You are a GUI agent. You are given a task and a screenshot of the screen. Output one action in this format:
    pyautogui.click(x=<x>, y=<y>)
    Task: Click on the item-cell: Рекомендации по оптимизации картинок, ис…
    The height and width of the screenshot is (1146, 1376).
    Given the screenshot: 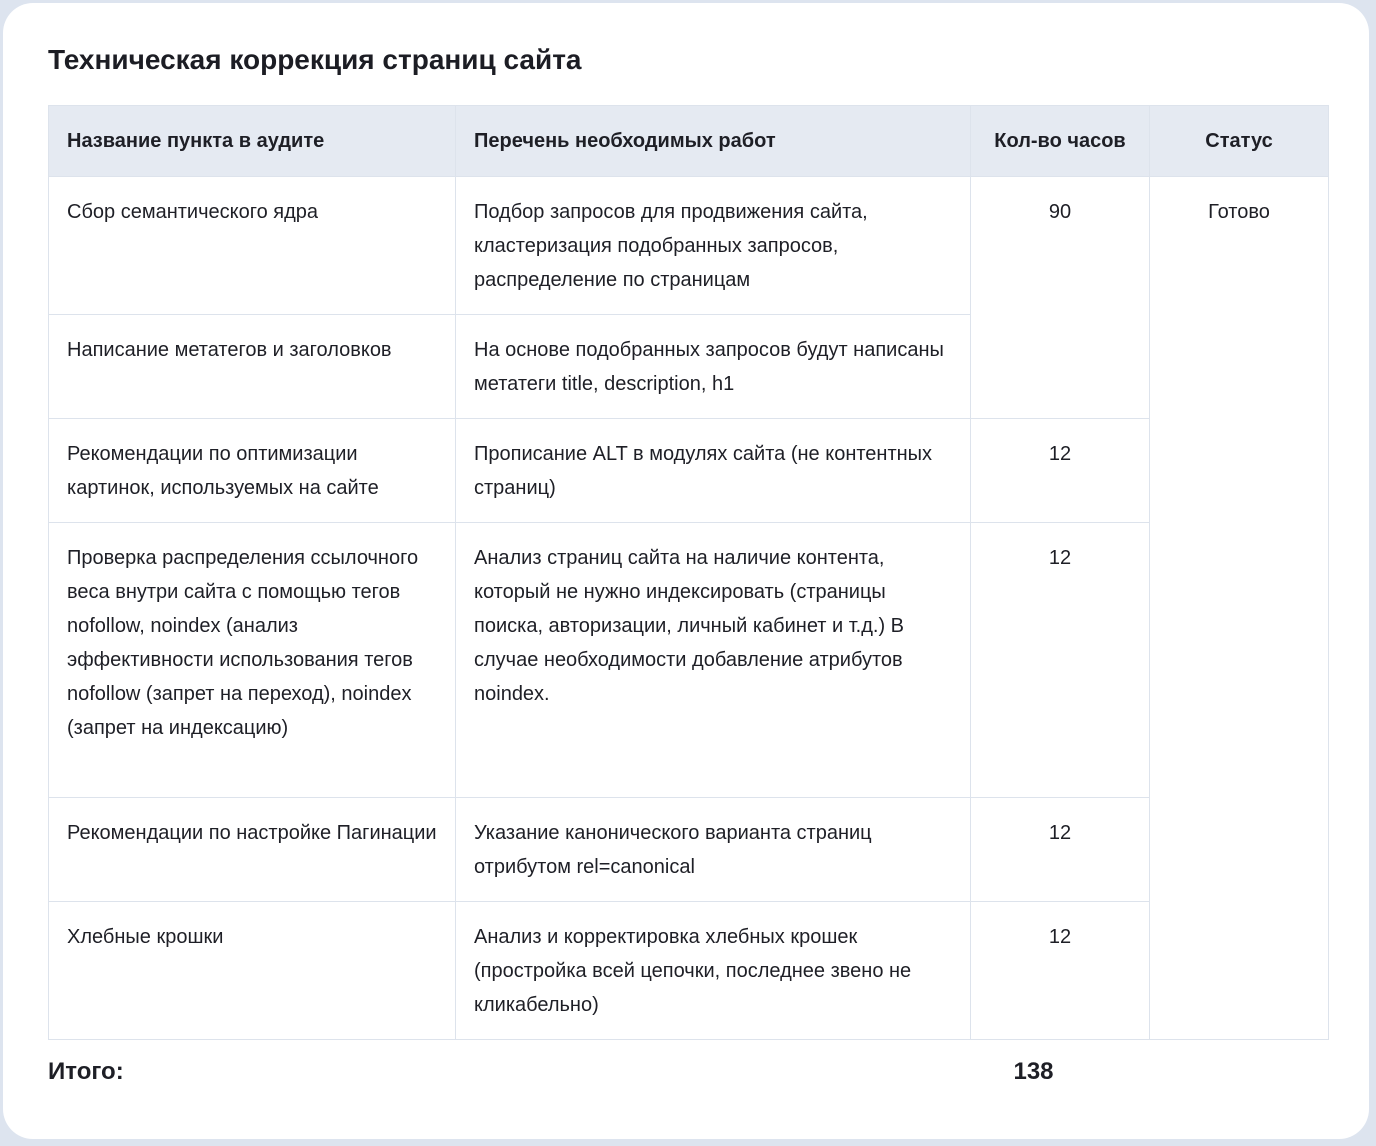 What is the action you would take?
    pyautogui.click(x=252, y=470)
    